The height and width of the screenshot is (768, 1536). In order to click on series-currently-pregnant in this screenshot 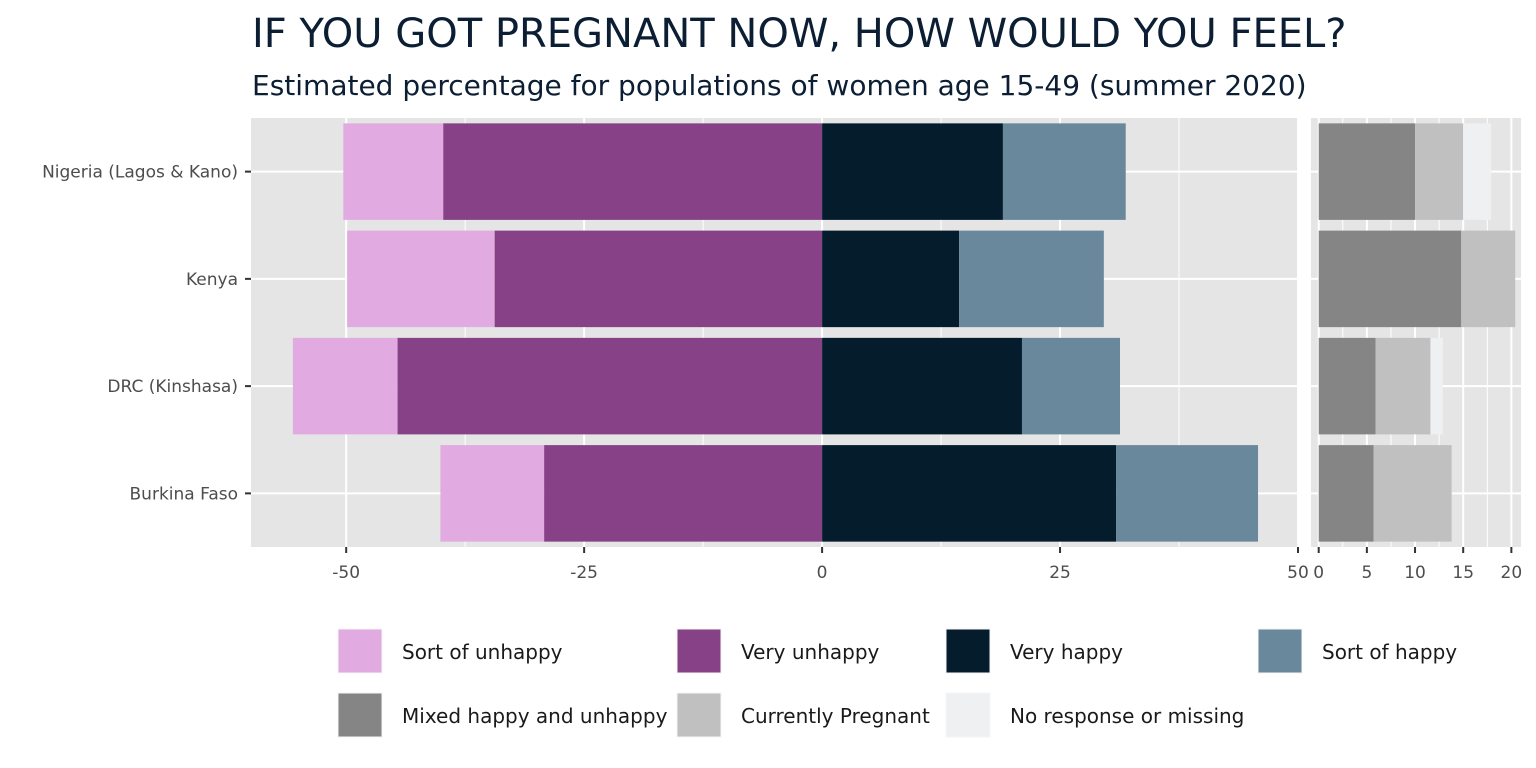, I will do `click(1444, 332)`.